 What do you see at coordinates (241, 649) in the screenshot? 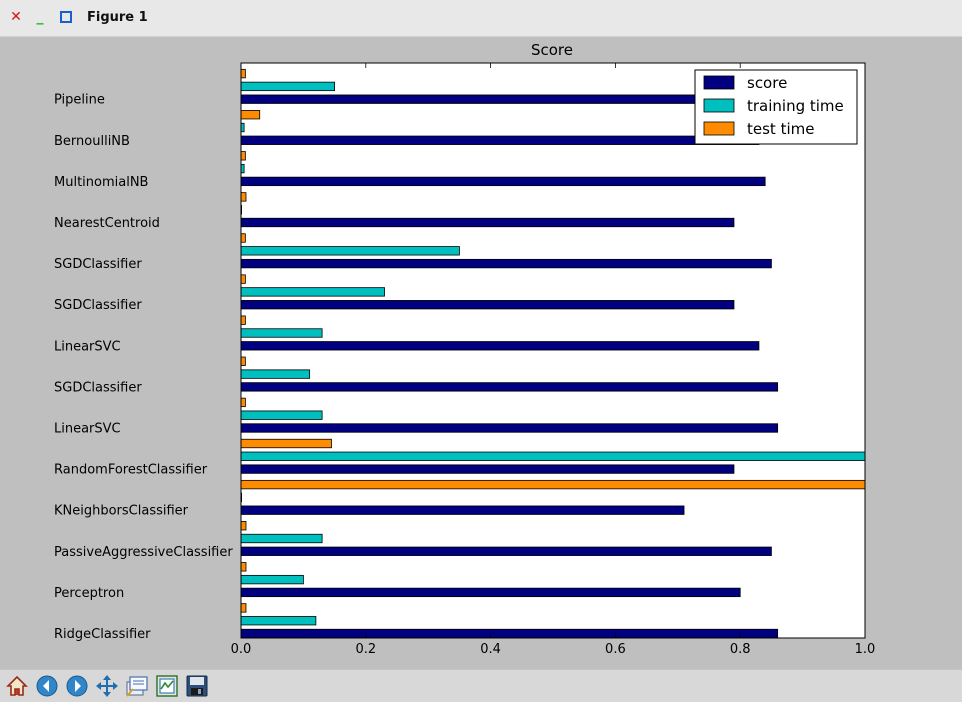
I see `x-tick-label-0: 0.0` at bounding box center [241, 649].